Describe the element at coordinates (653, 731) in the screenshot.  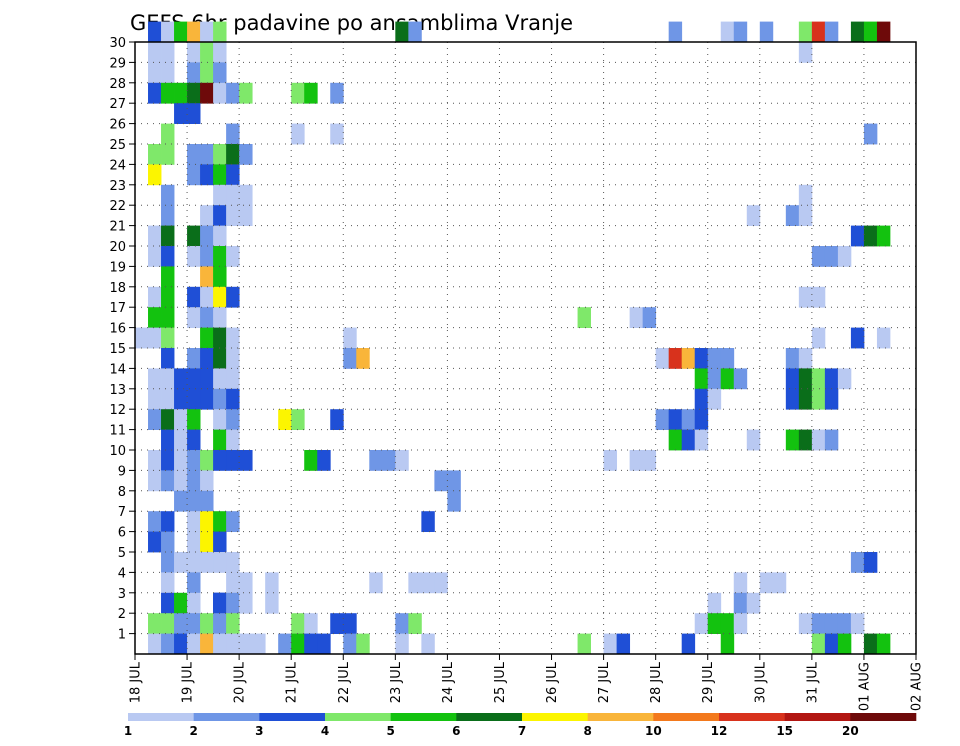
I see `legend-label: 10` at that location.